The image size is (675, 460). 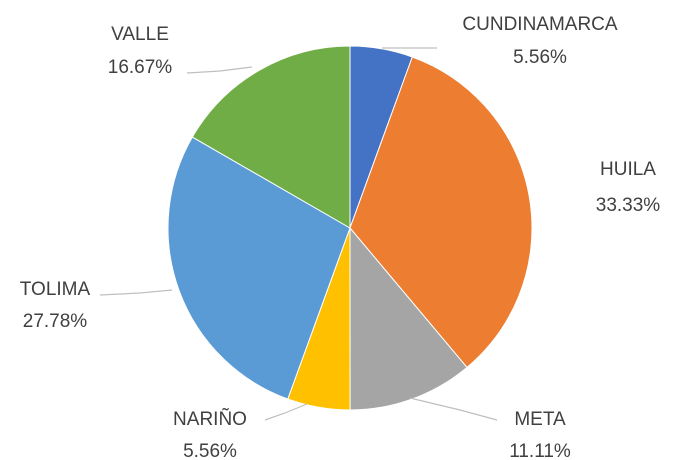 I want to click on pie-slice, so click(x=271, y=137).